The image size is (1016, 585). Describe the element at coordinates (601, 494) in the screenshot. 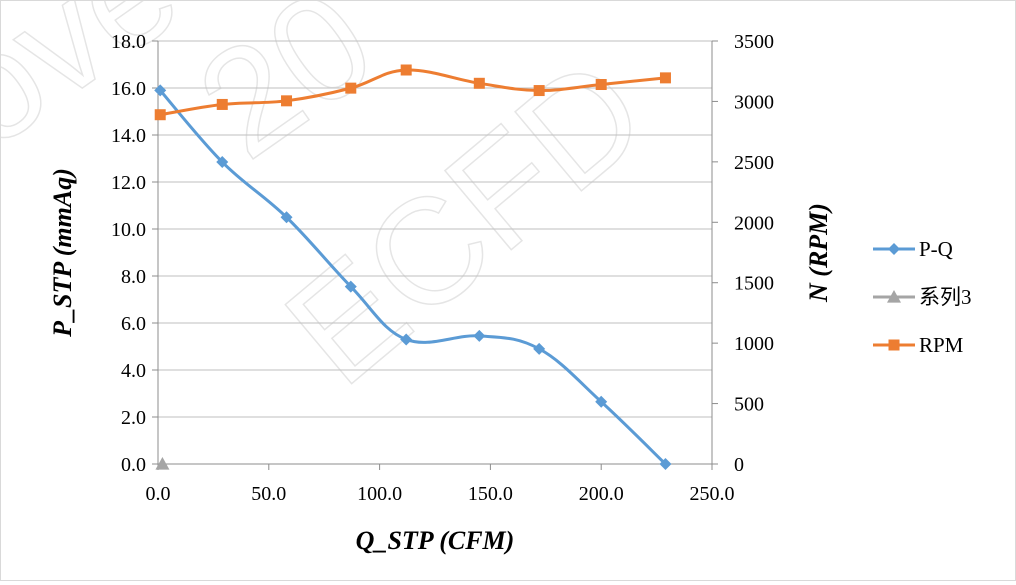

I see `x-tick-label: 200.0` at that location.